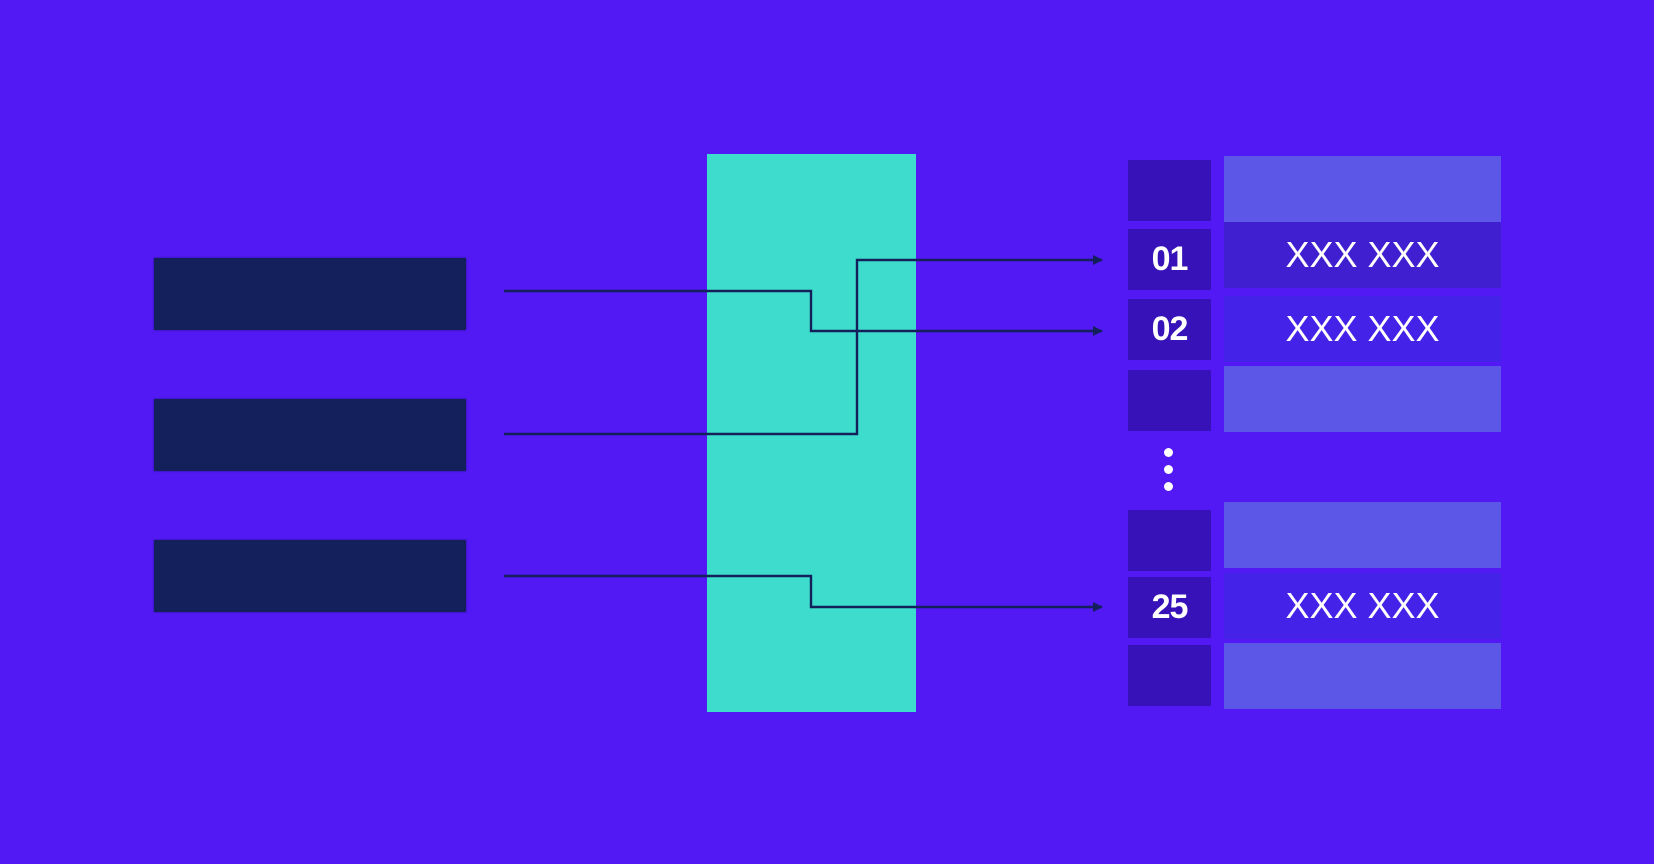 The image size is (1654, 864). I want to click on bucket-value-02: XXX XXX, so click(1362, 329).